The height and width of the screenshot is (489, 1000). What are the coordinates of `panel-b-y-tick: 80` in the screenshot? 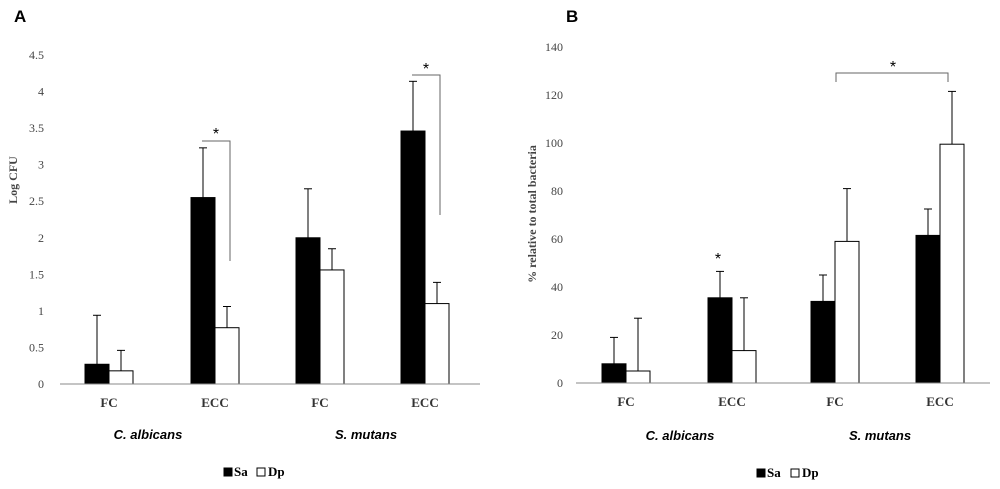 It's located at (557, 191).